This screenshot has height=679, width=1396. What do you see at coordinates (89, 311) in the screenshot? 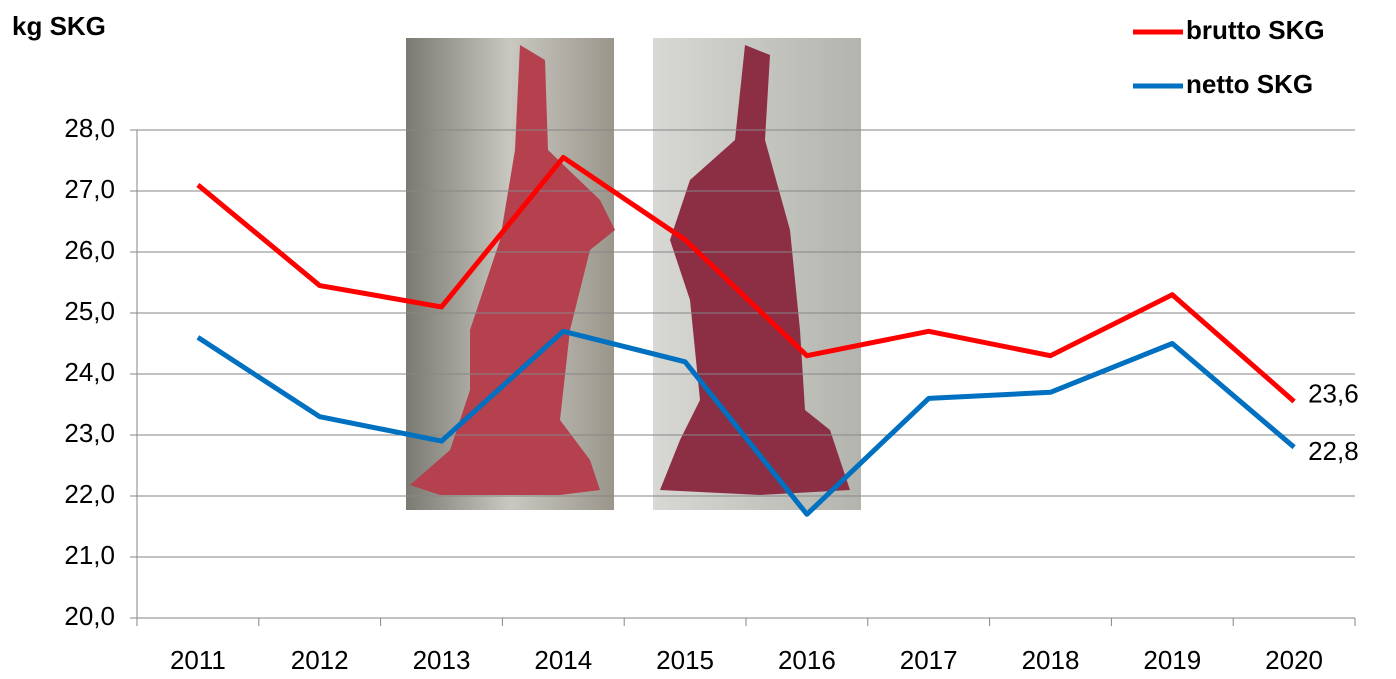
I see `y-tick-label: 25,0` at bounding box center [89, 311].